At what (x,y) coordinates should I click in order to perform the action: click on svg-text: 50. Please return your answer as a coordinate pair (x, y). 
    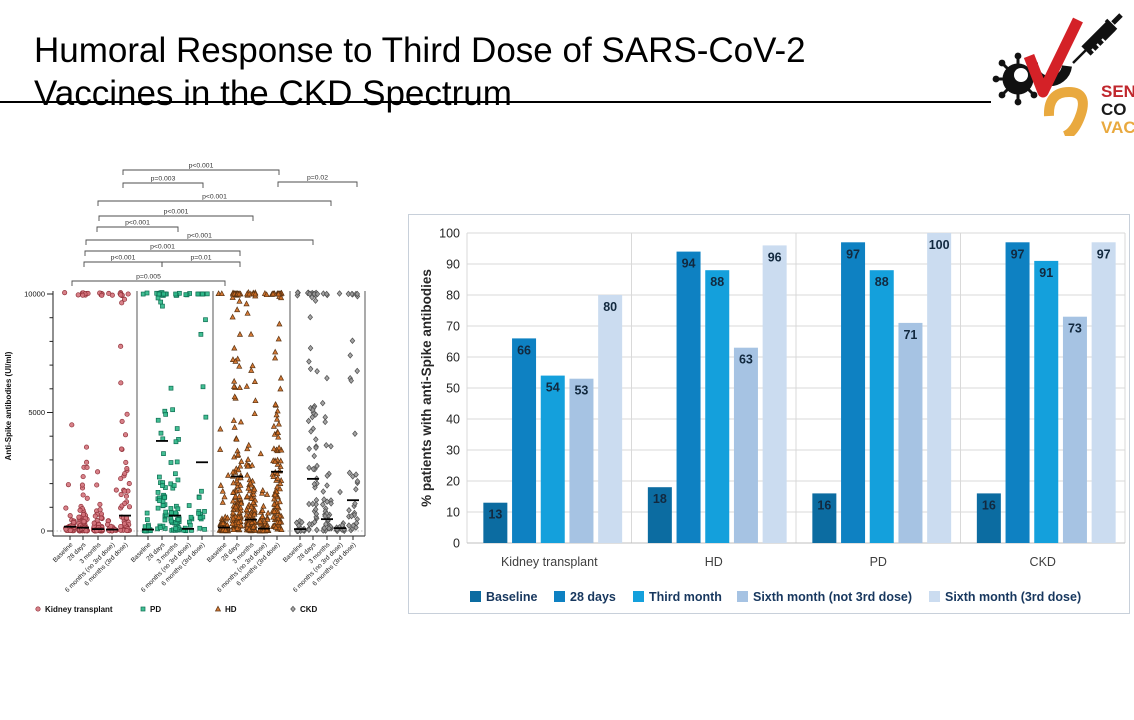
    Looking at the image, I should click on (453, 389).